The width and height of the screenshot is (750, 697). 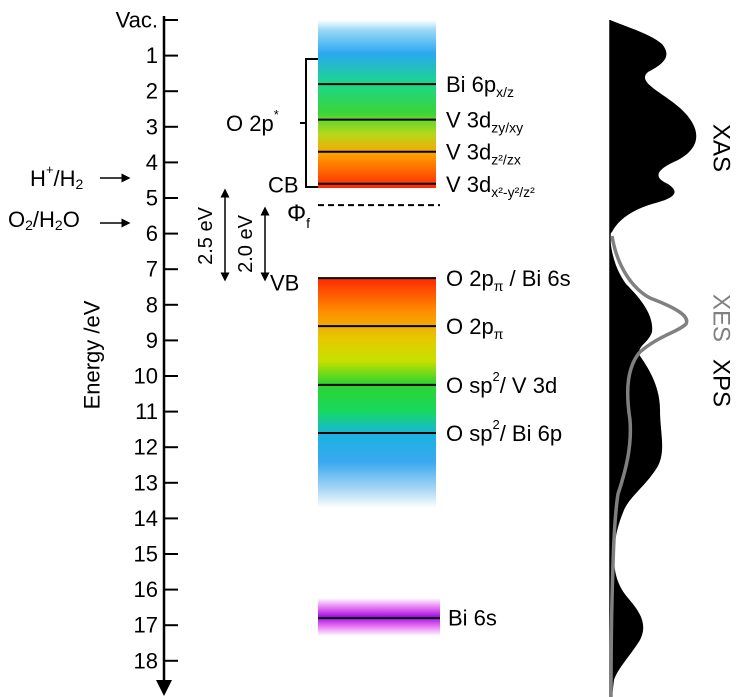 What do you see at coordinates (484, 121) in the screenshot?
I see `cb-level-label: V 3dzy/xy` at bounding box center [484, 121].